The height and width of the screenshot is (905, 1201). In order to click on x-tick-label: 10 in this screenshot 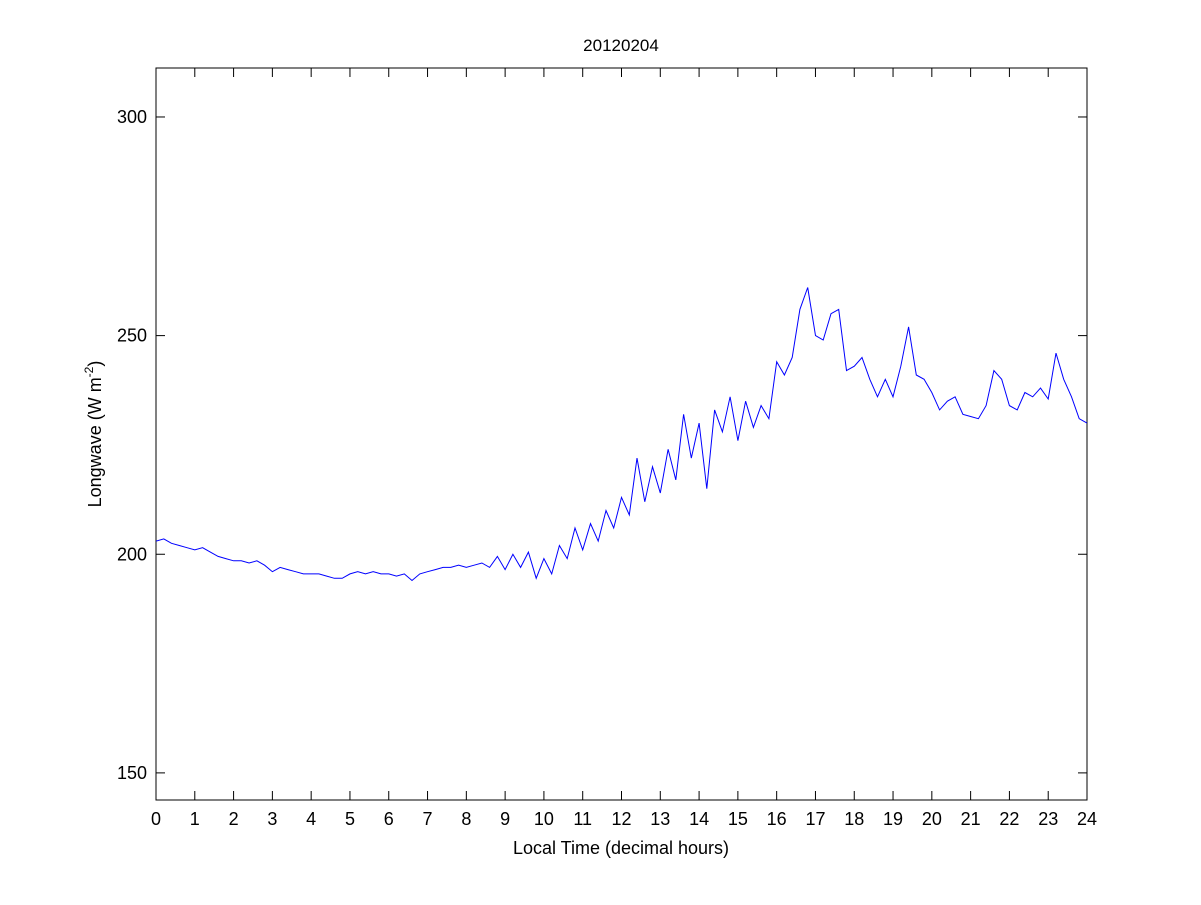, I will do `click(544, 819)`.